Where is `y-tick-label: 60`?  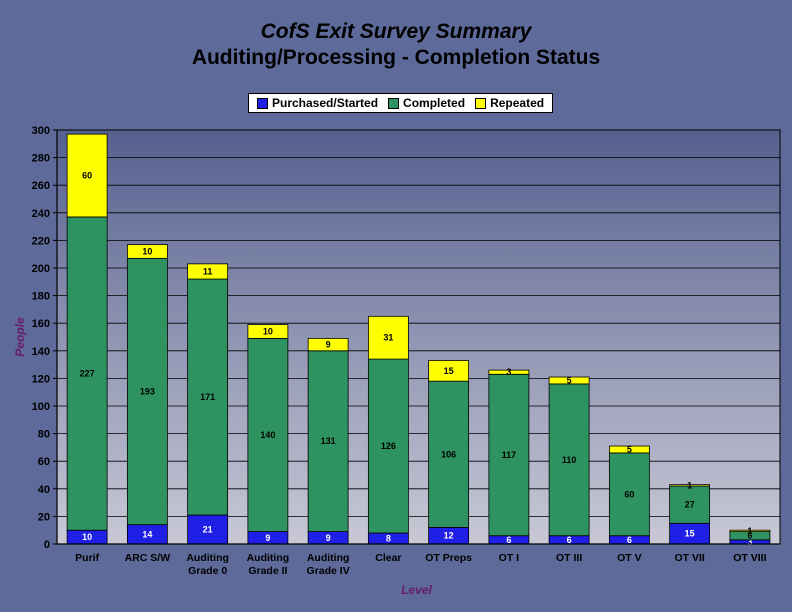
y-tick-label: 60 is located at coordinates (44, 462).